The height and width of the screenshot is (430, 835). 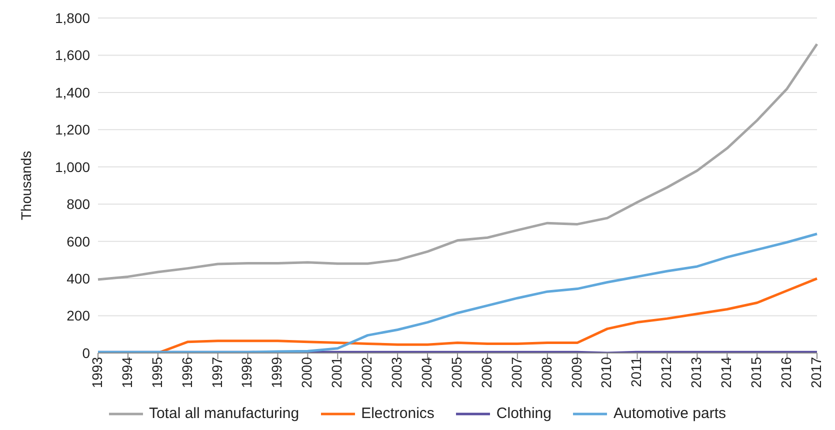 What do you see at coordinates (72, 18) in the screenshot?
I see `y-tick-label: 1,800` at bounding box center [72, 18].